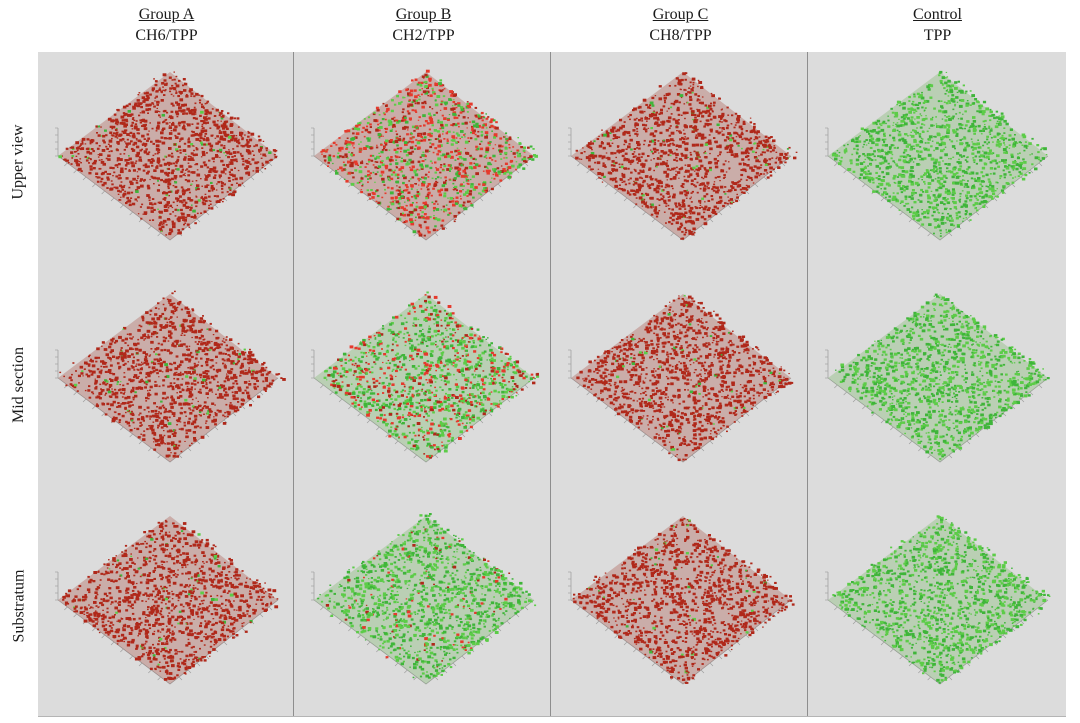 Image resolution: width=1080 pixels, height=723 pixels. I want to click on biofilm-render-group-c-upper-view, so click(679, 162).